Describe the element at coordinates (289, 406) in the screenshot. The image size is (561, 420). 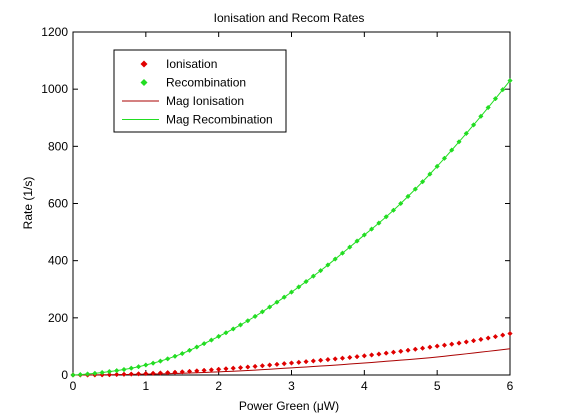
I see `x-axis-title: Power Green (μW)` at that location.